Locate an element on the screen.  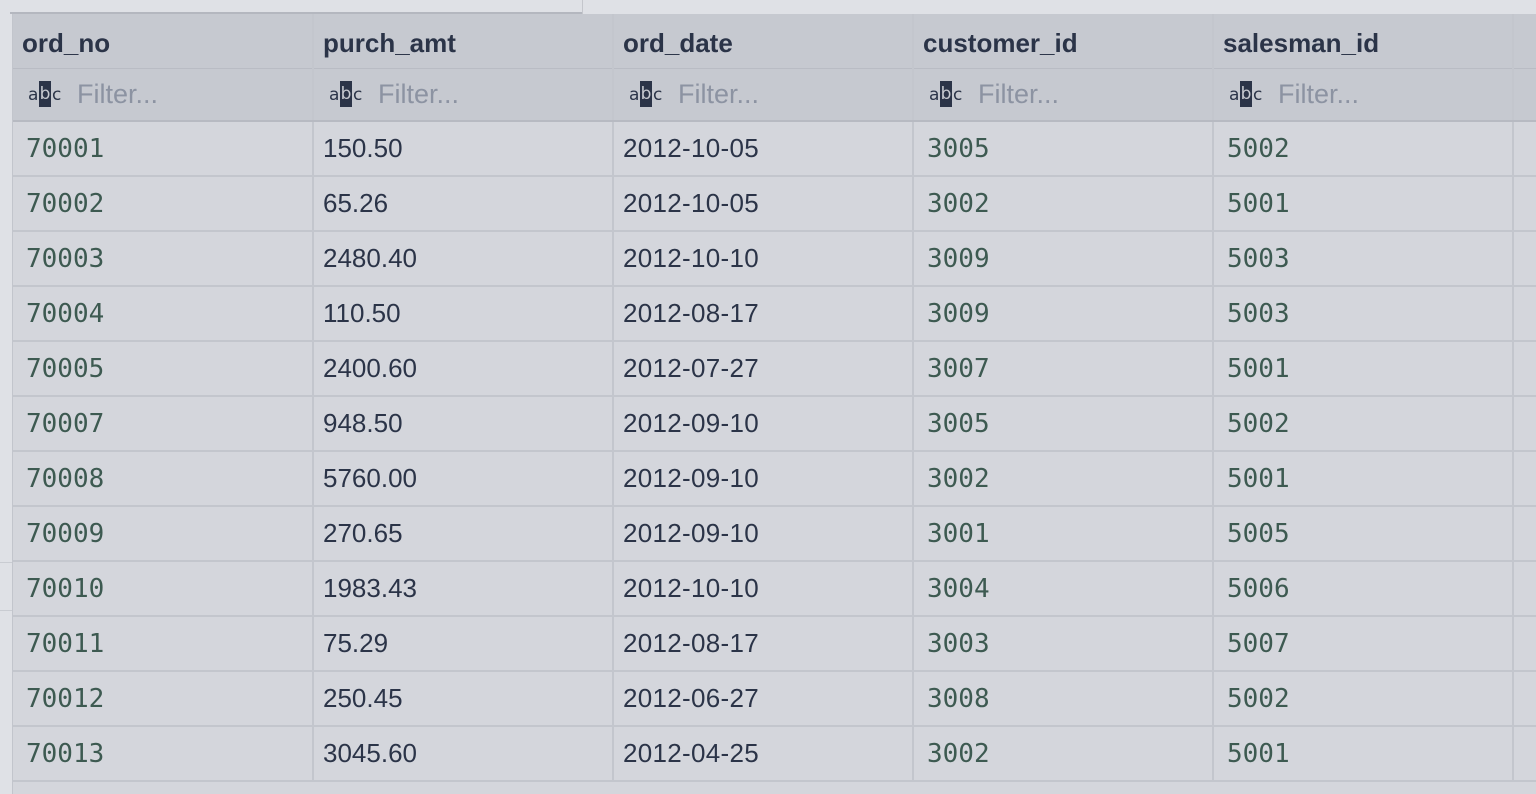
table-row: 70002 65.26 2012-10-05 3002 5001 is located at coordinates (774, 204).